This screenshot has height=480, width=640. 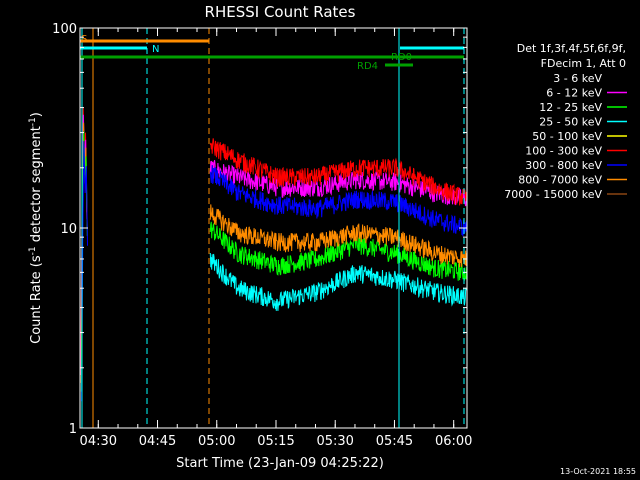 I want to click on legend-header: Det 1f,3f,4f,5f,6f,9f,, so click(x=571, y=48).